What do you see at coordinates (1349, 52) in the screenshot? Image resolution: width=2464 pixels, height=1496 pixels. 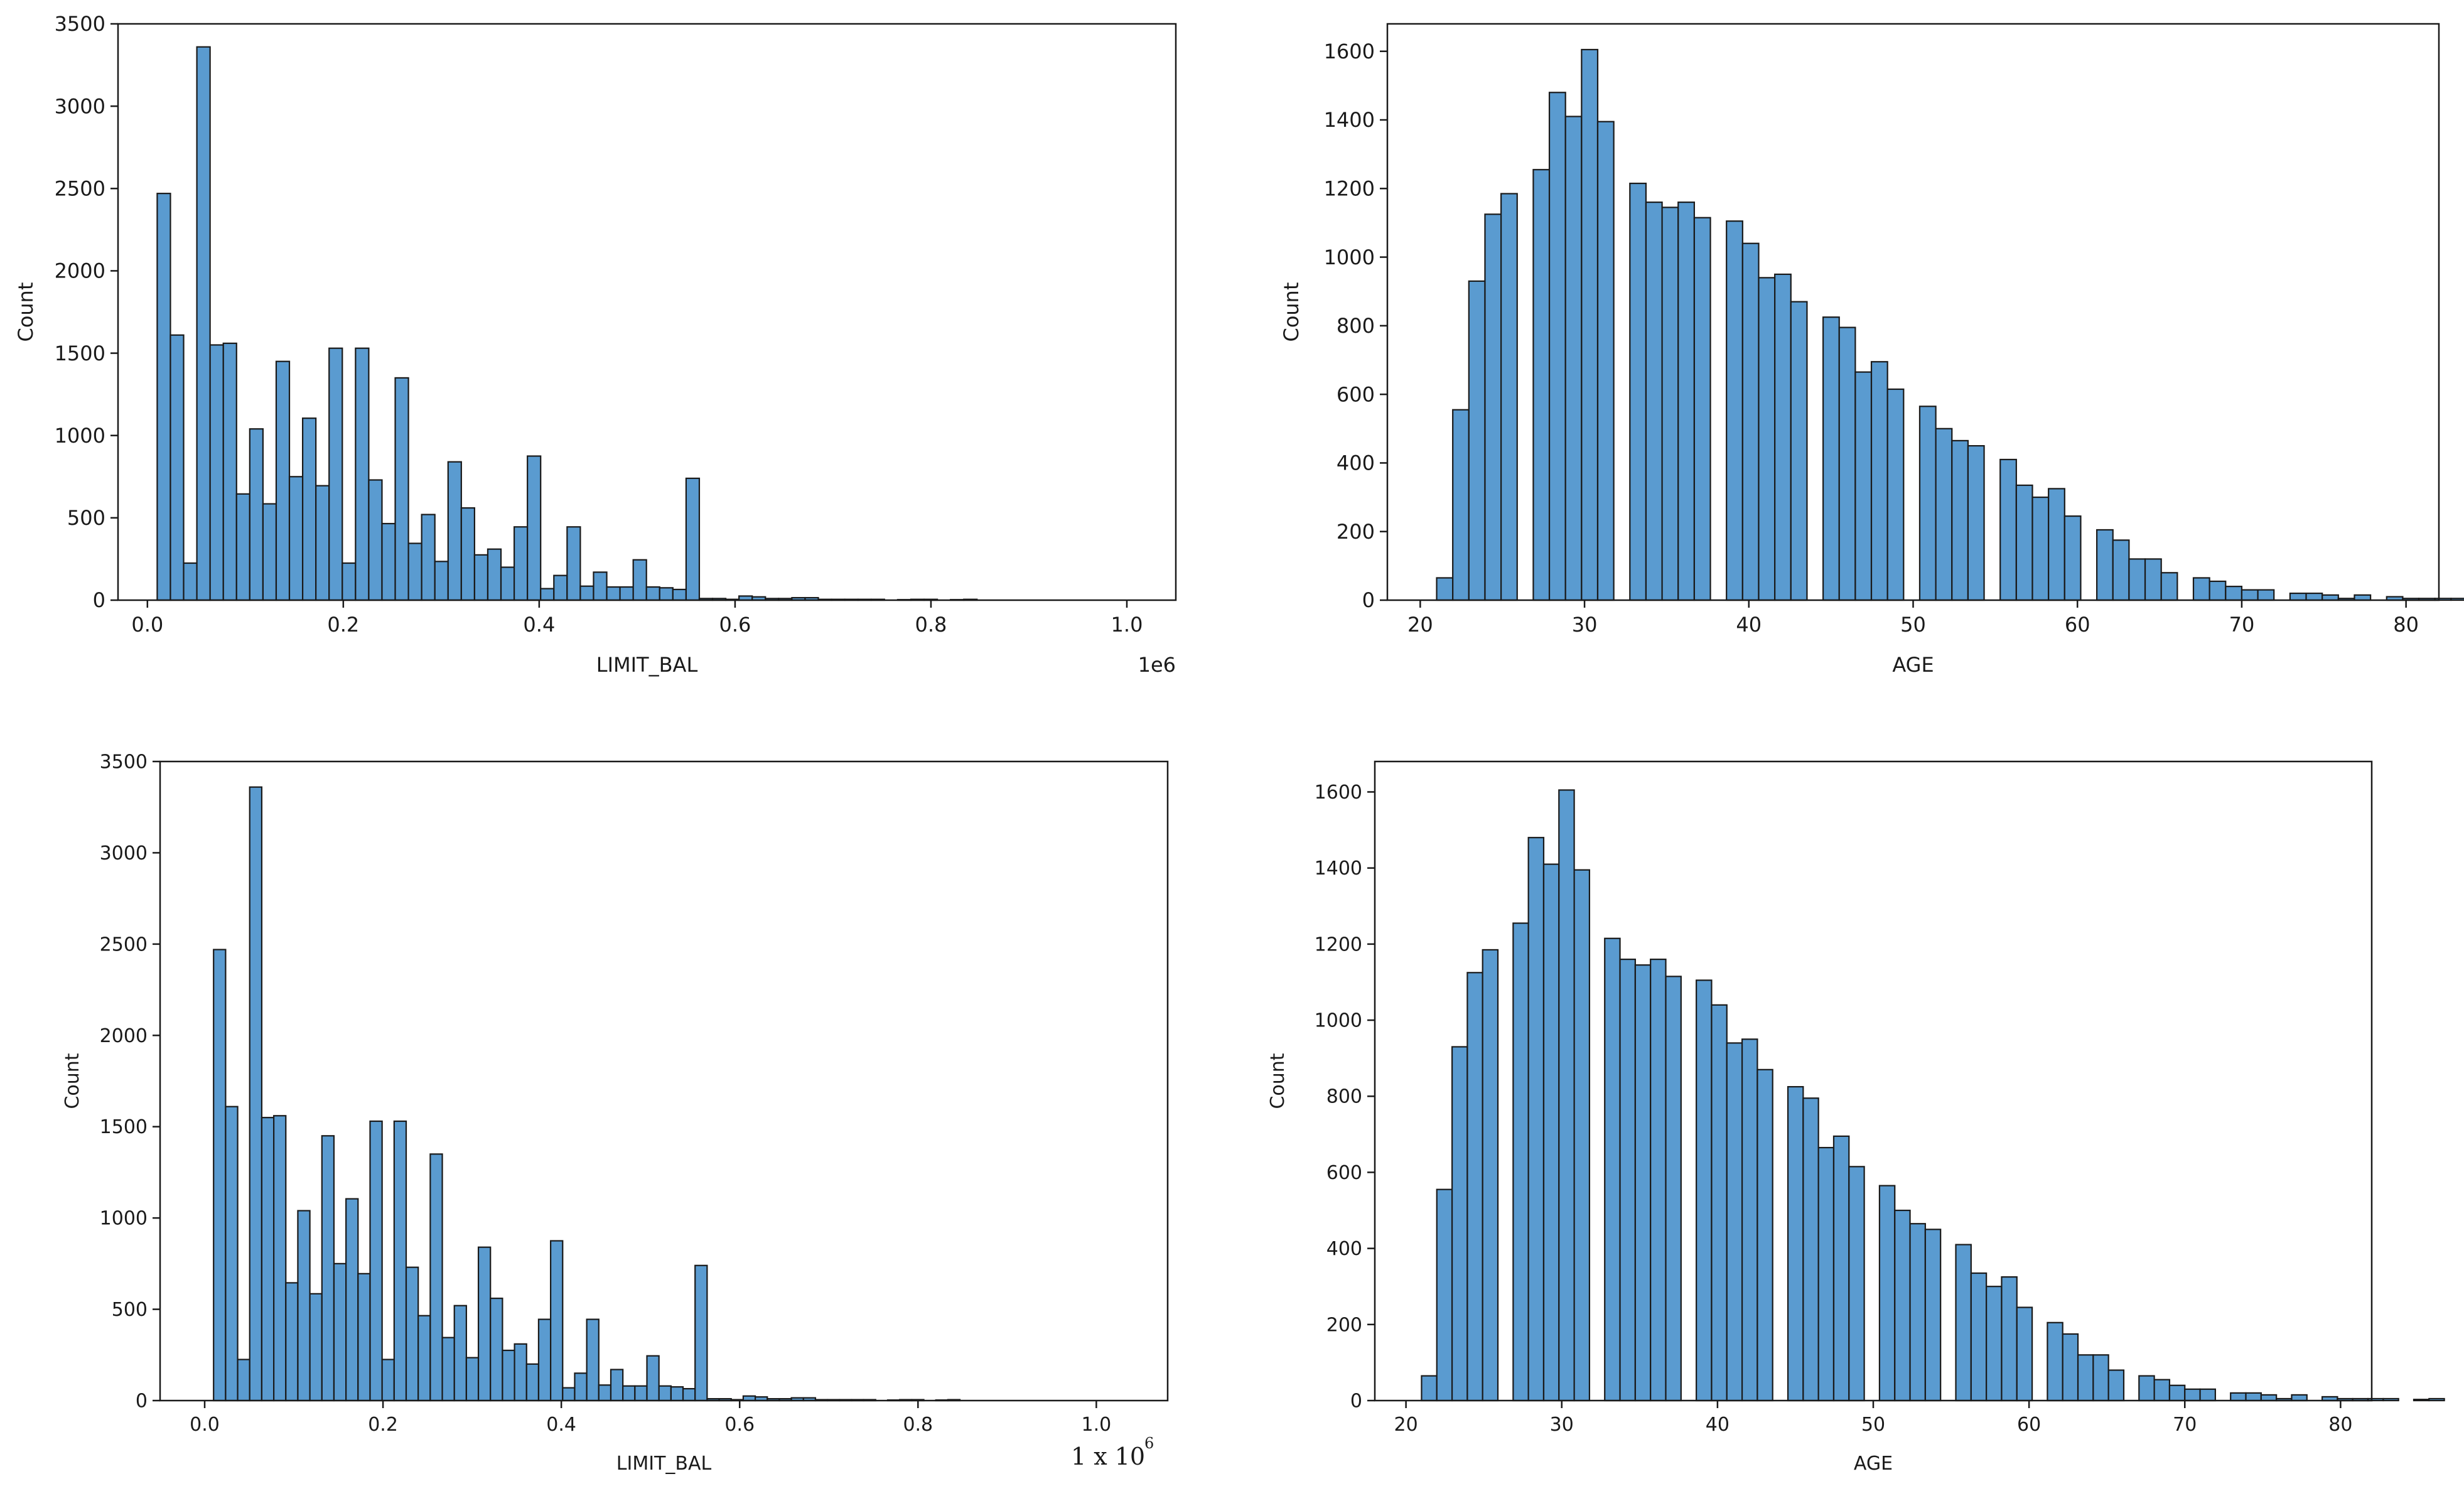 I see `y-tick-label: 1600` at bounding box center [1349, 52].